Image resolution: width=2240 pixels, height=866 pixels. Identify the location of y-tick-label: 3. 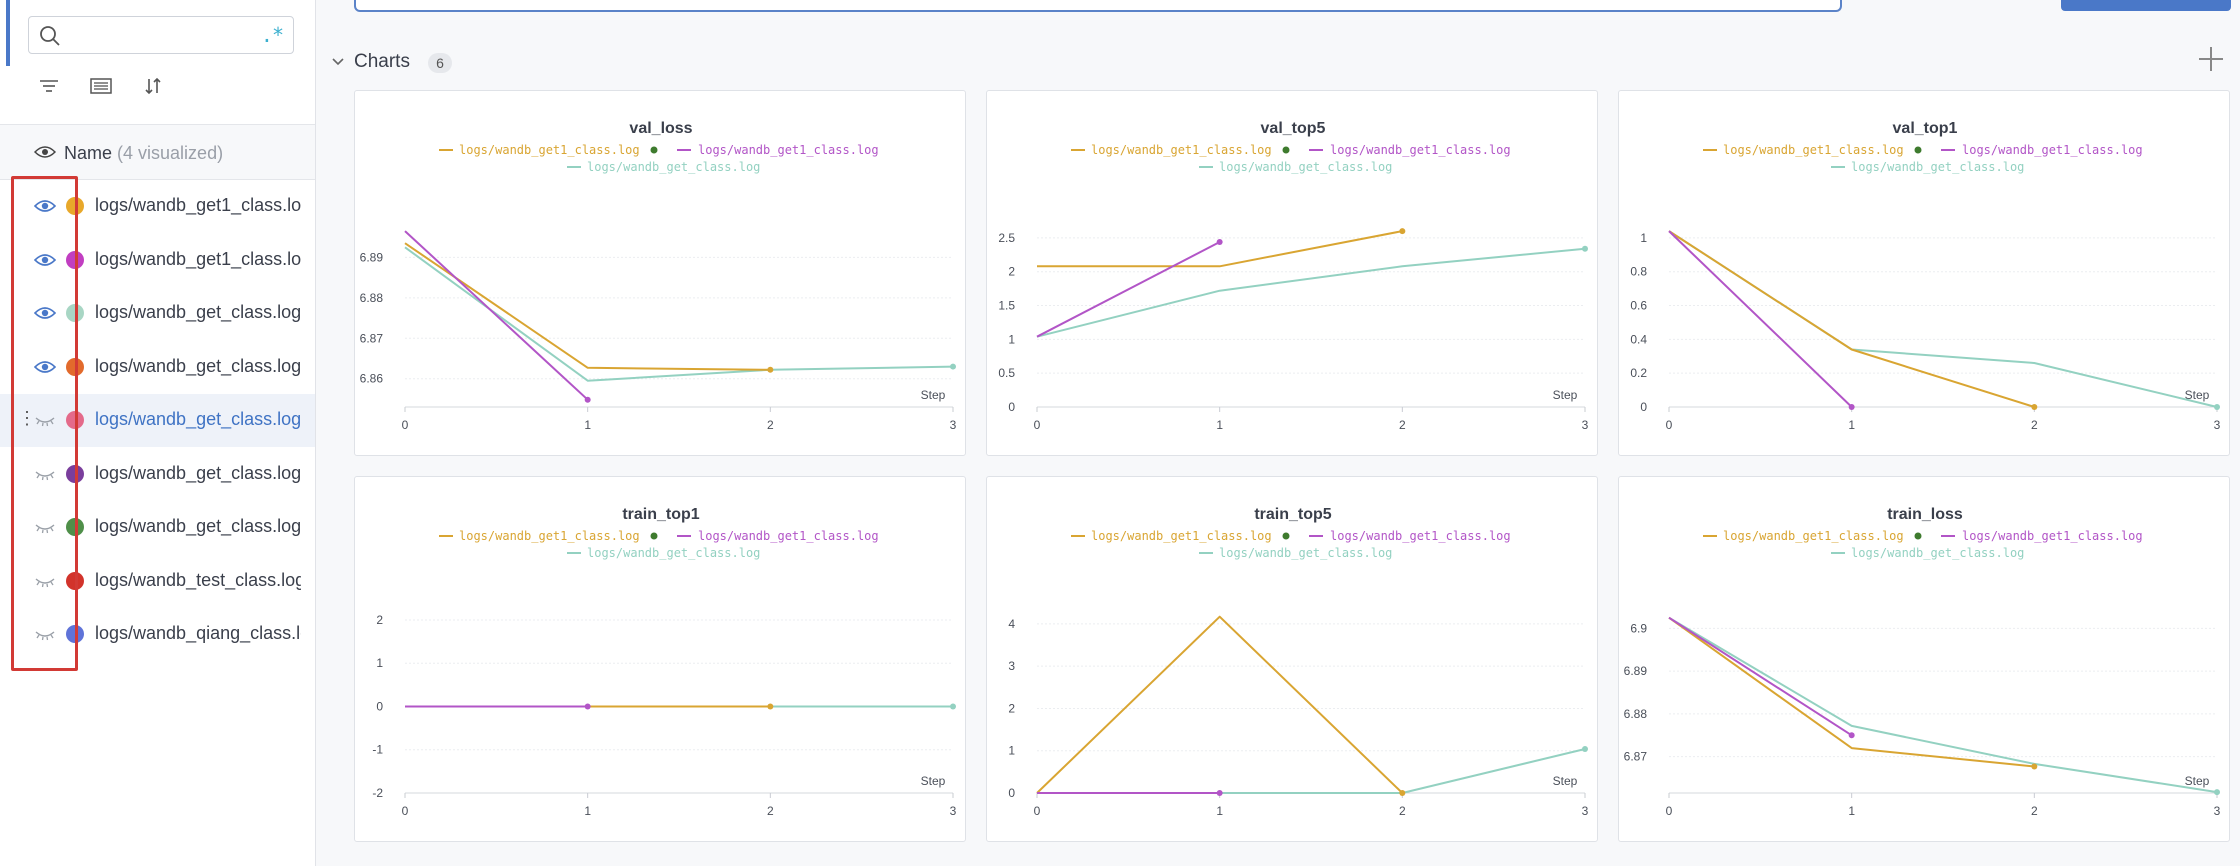
(1011, 666).